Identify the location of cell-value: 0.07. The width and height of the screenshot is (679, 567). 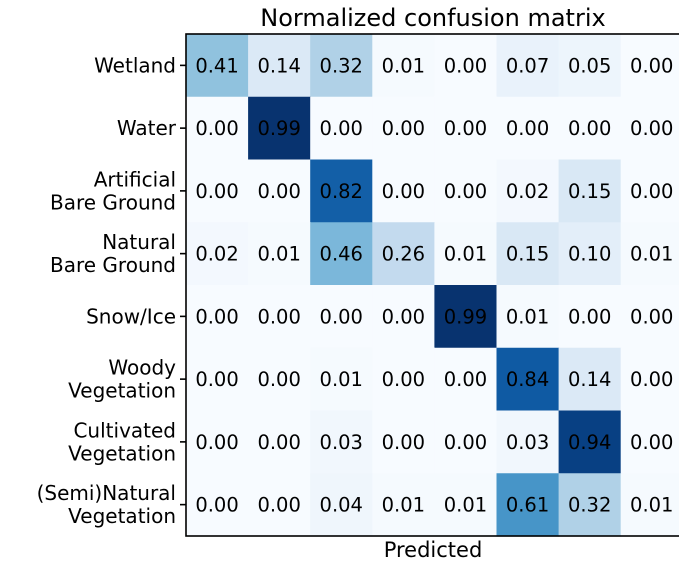
(527, 65).